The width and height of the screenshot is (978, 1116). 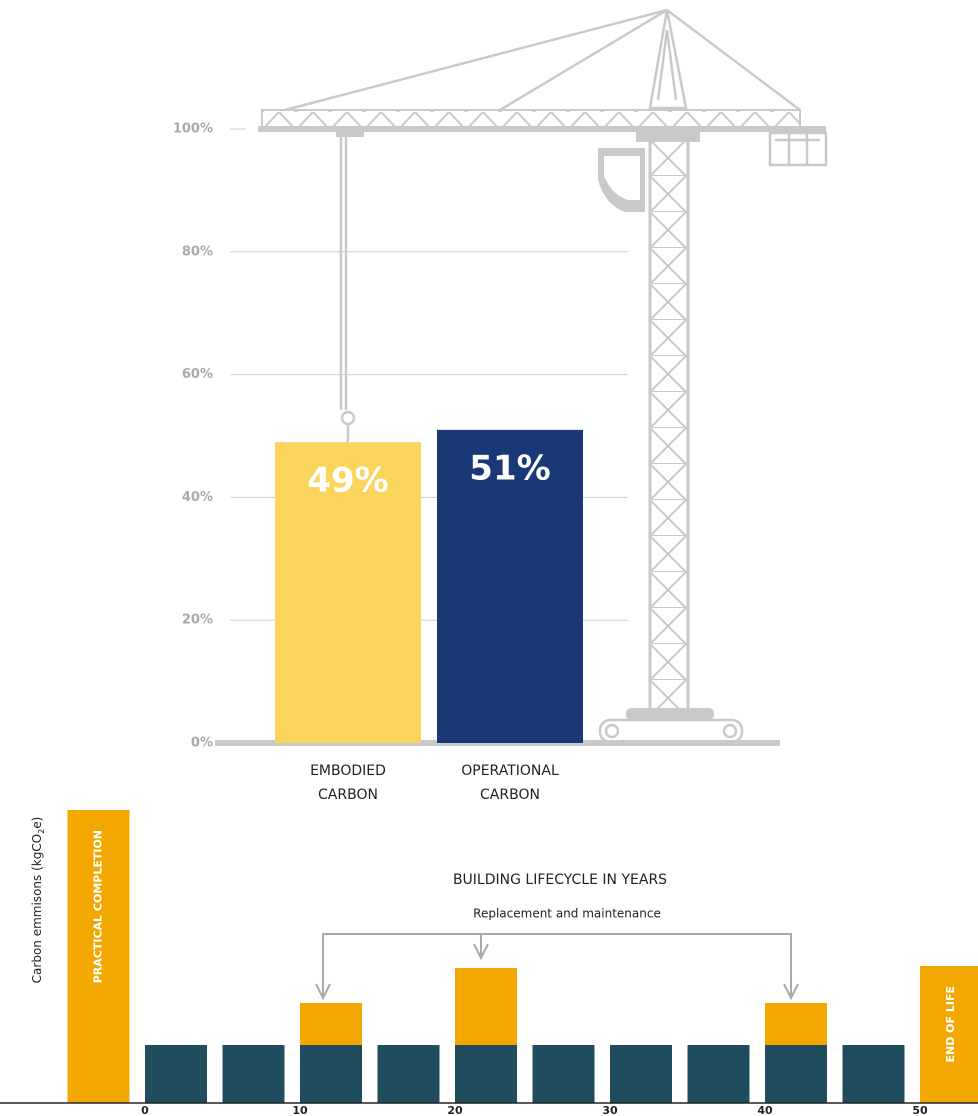 I want to click on y-label-text: Carbon emmisons (kgCO, so click(x=37, y=908).